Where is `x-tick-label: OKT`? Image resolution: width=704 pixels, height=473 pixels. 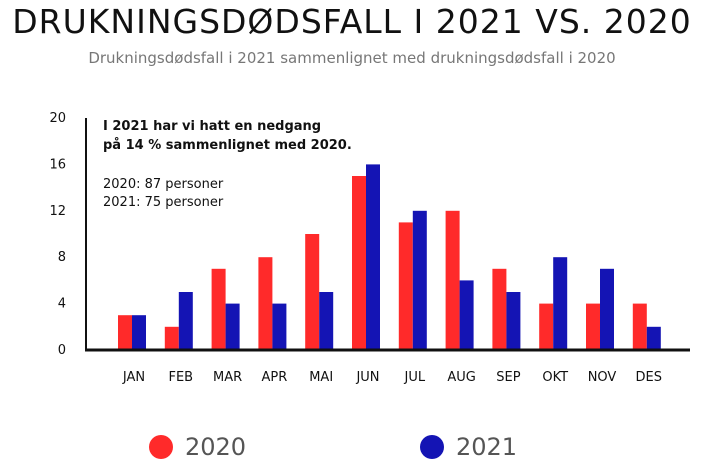
x-tick-label: OKT is located at coordinates (555, 377).